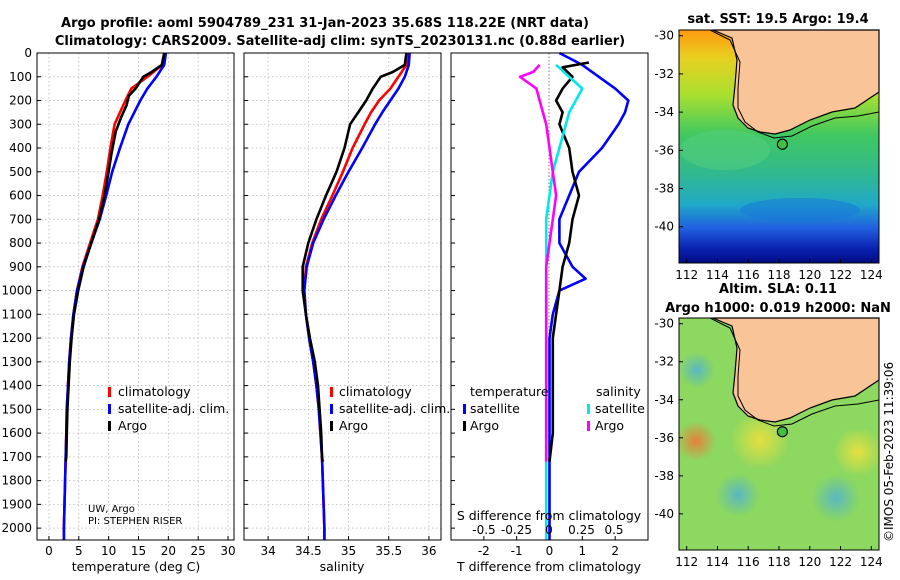 This screenshot has height=580, width=900. I want to click on depth-tick-label: 300, so click(20, 124).